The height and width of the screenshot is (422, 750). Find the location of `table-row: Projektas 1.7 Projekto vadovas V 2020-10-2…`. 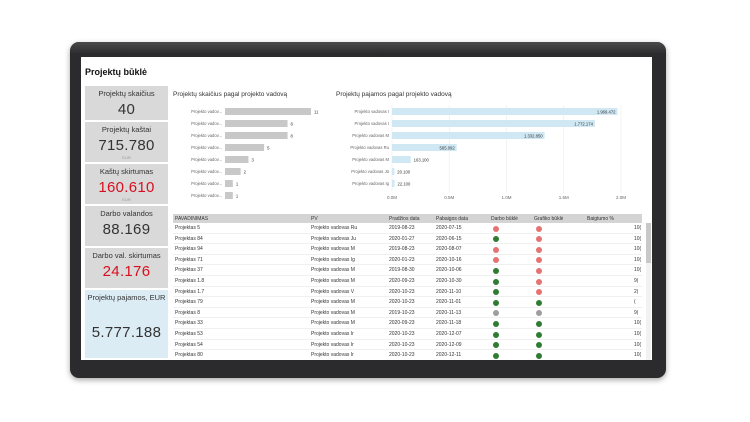

table-row: Projektas 1.7 Projekto vadovas V 2020-10-2… is located at coordinates (407, 292).